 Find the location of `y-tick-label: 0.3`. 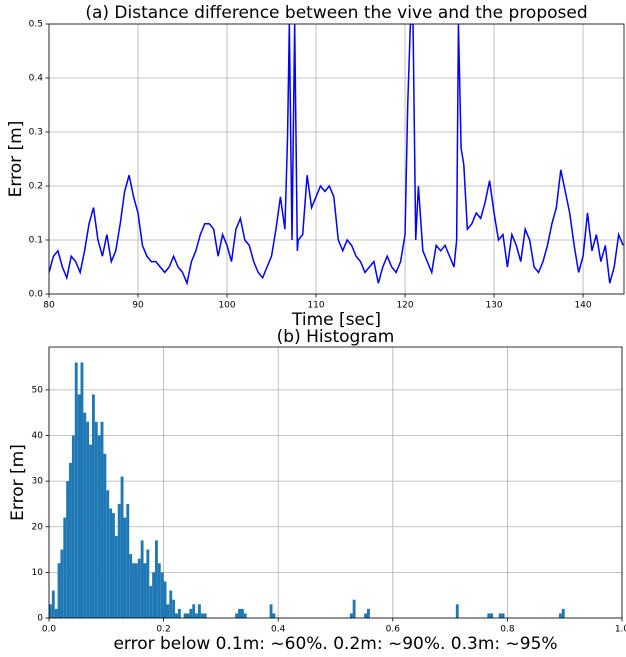

y-tick-label: 0.3 is located at coordinates (36, 133).